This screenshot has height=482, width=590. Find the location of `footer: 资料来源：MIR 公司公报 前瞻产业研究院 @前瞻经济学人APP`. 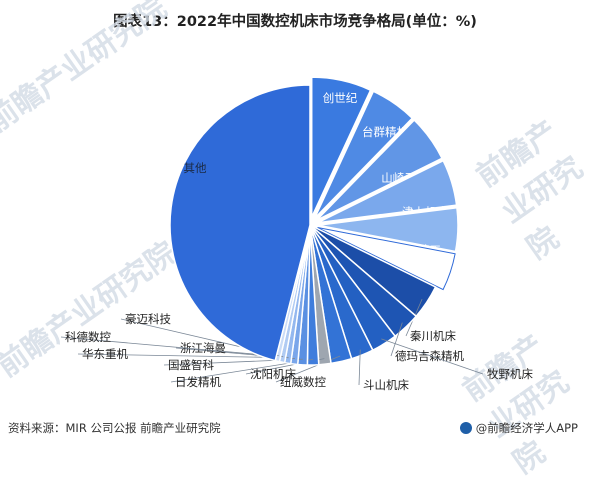

footer: 资料来源：MIR 公司公报 前瞻产业研究院 @前瞻经济学人APP is located at coordinates (295, 431).